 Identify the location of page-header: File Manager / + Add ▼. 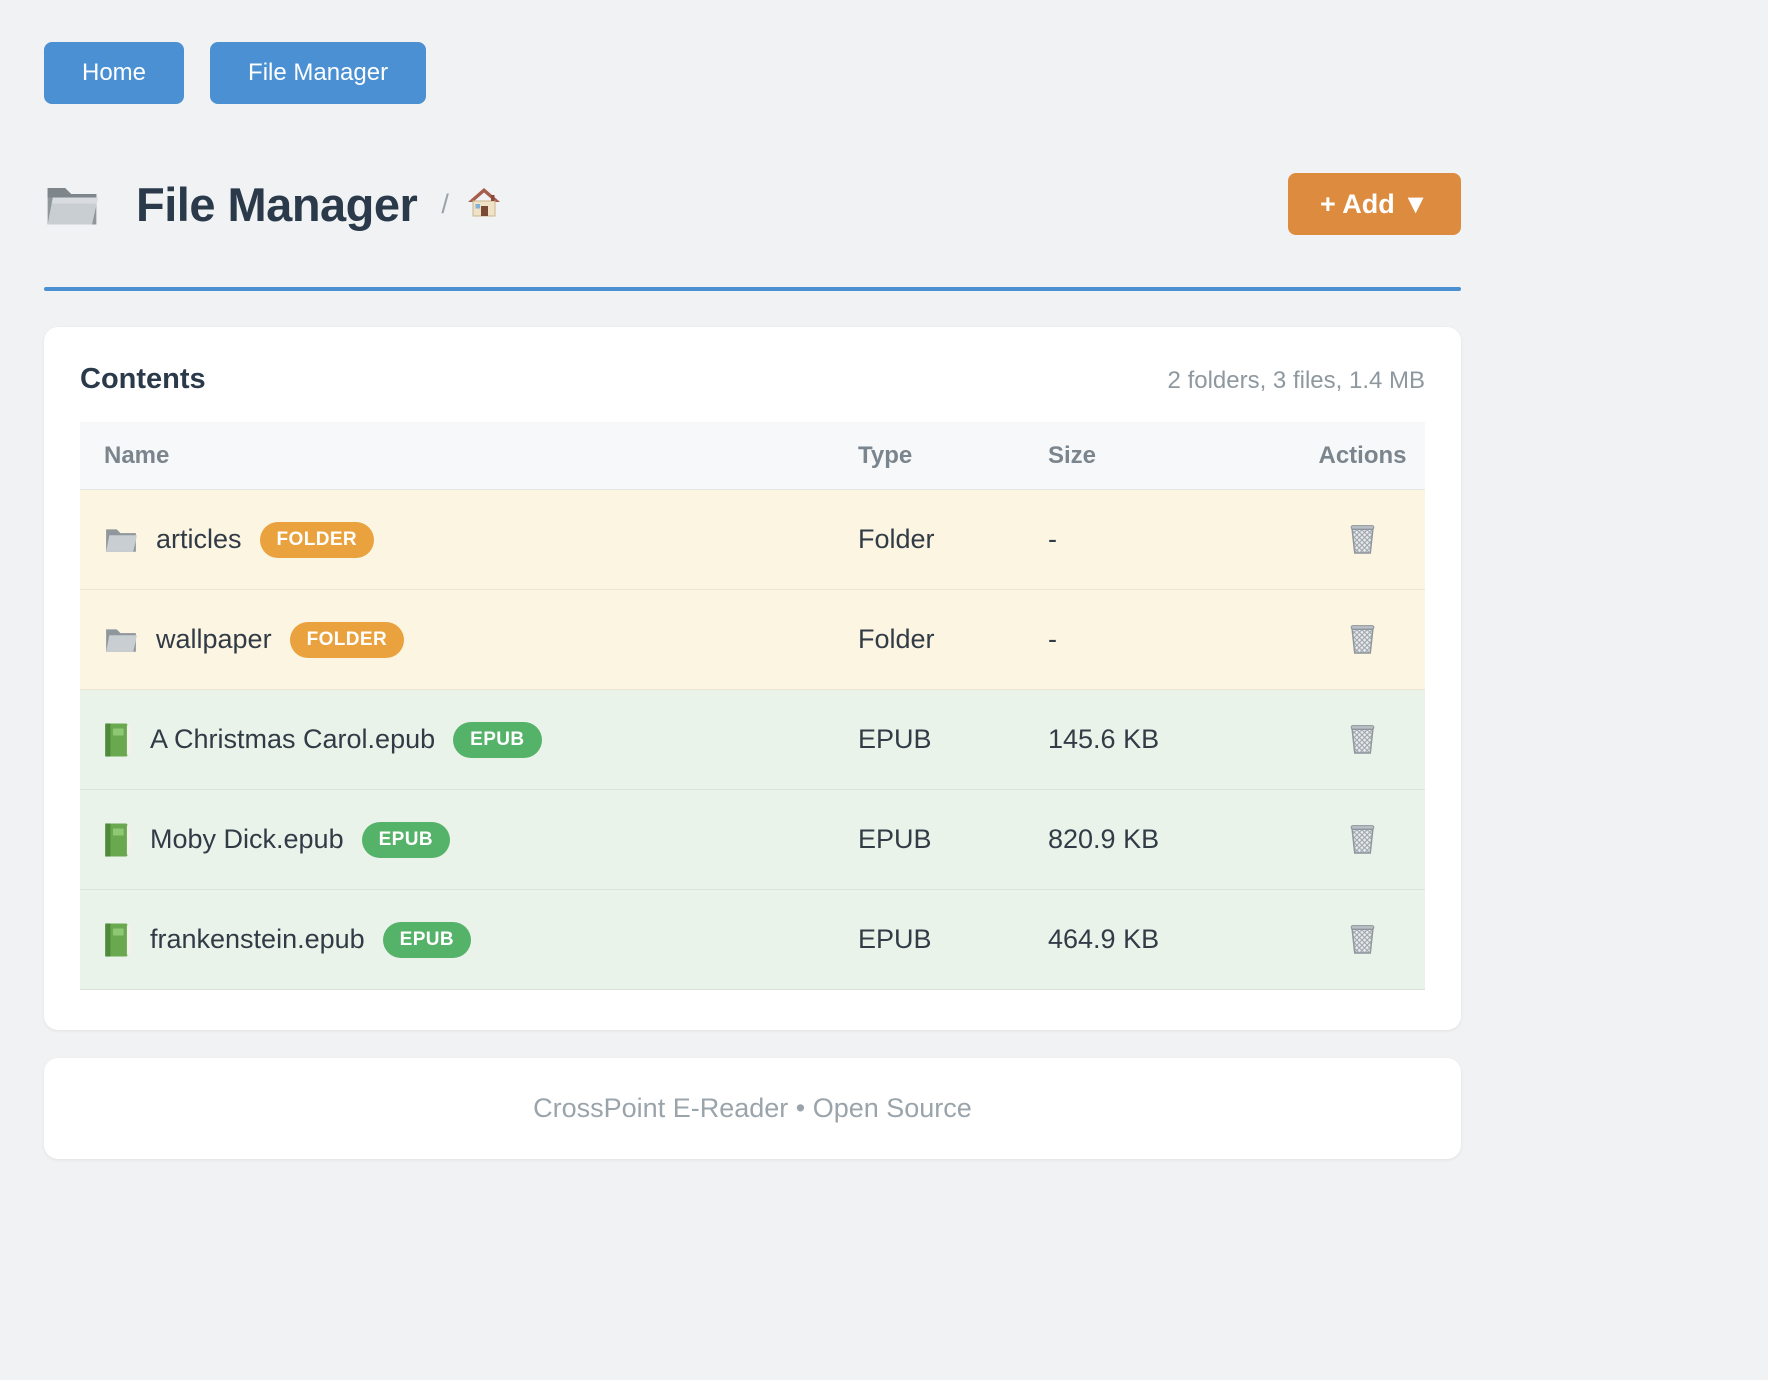
(752, 204).